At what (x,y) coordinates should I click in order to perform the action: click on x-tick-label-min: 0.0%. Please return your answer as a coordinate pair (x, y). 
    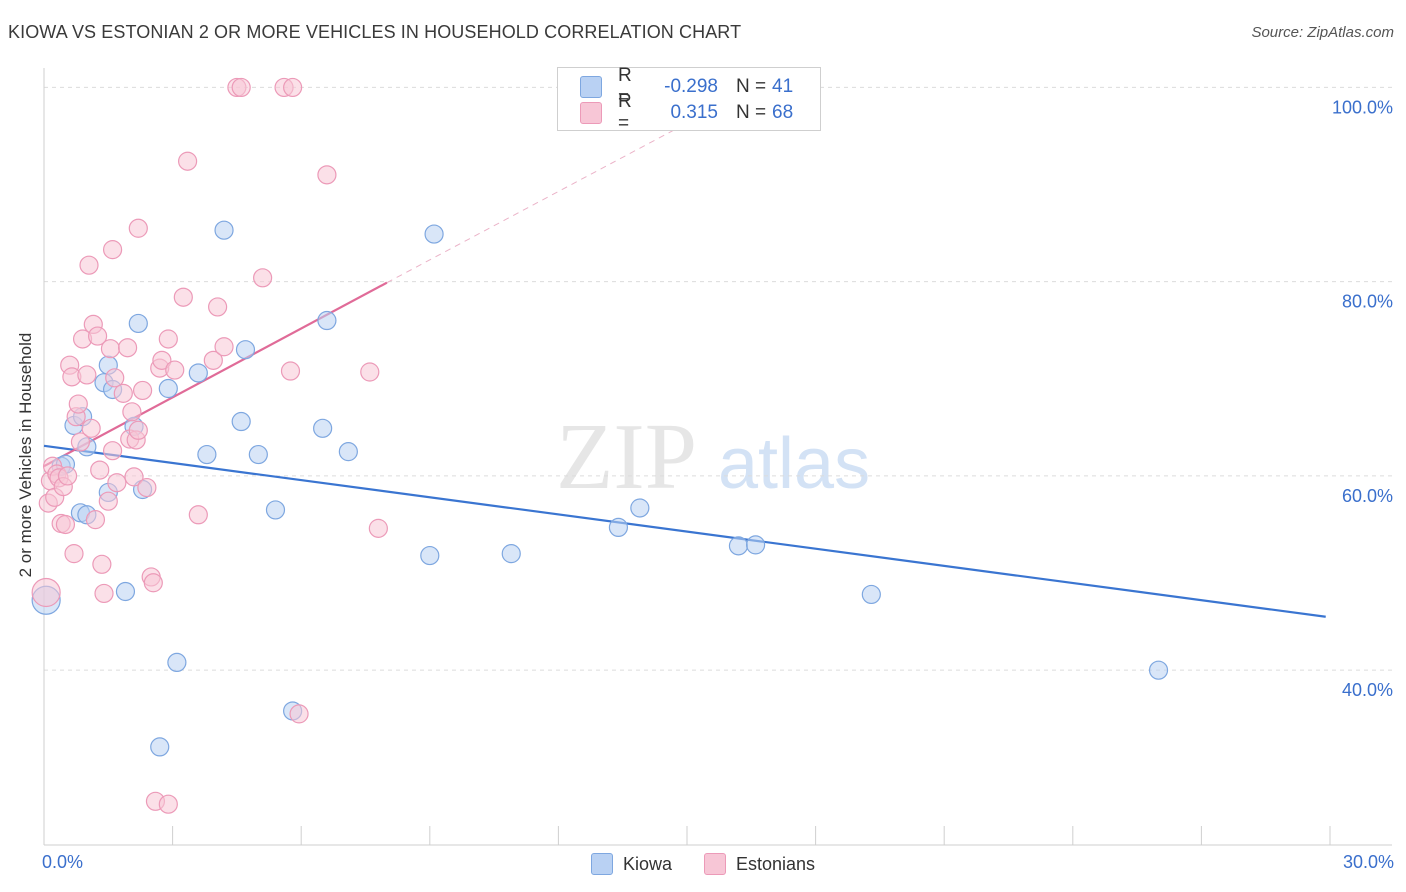
    Looking at the image, I should click on (63, 862).